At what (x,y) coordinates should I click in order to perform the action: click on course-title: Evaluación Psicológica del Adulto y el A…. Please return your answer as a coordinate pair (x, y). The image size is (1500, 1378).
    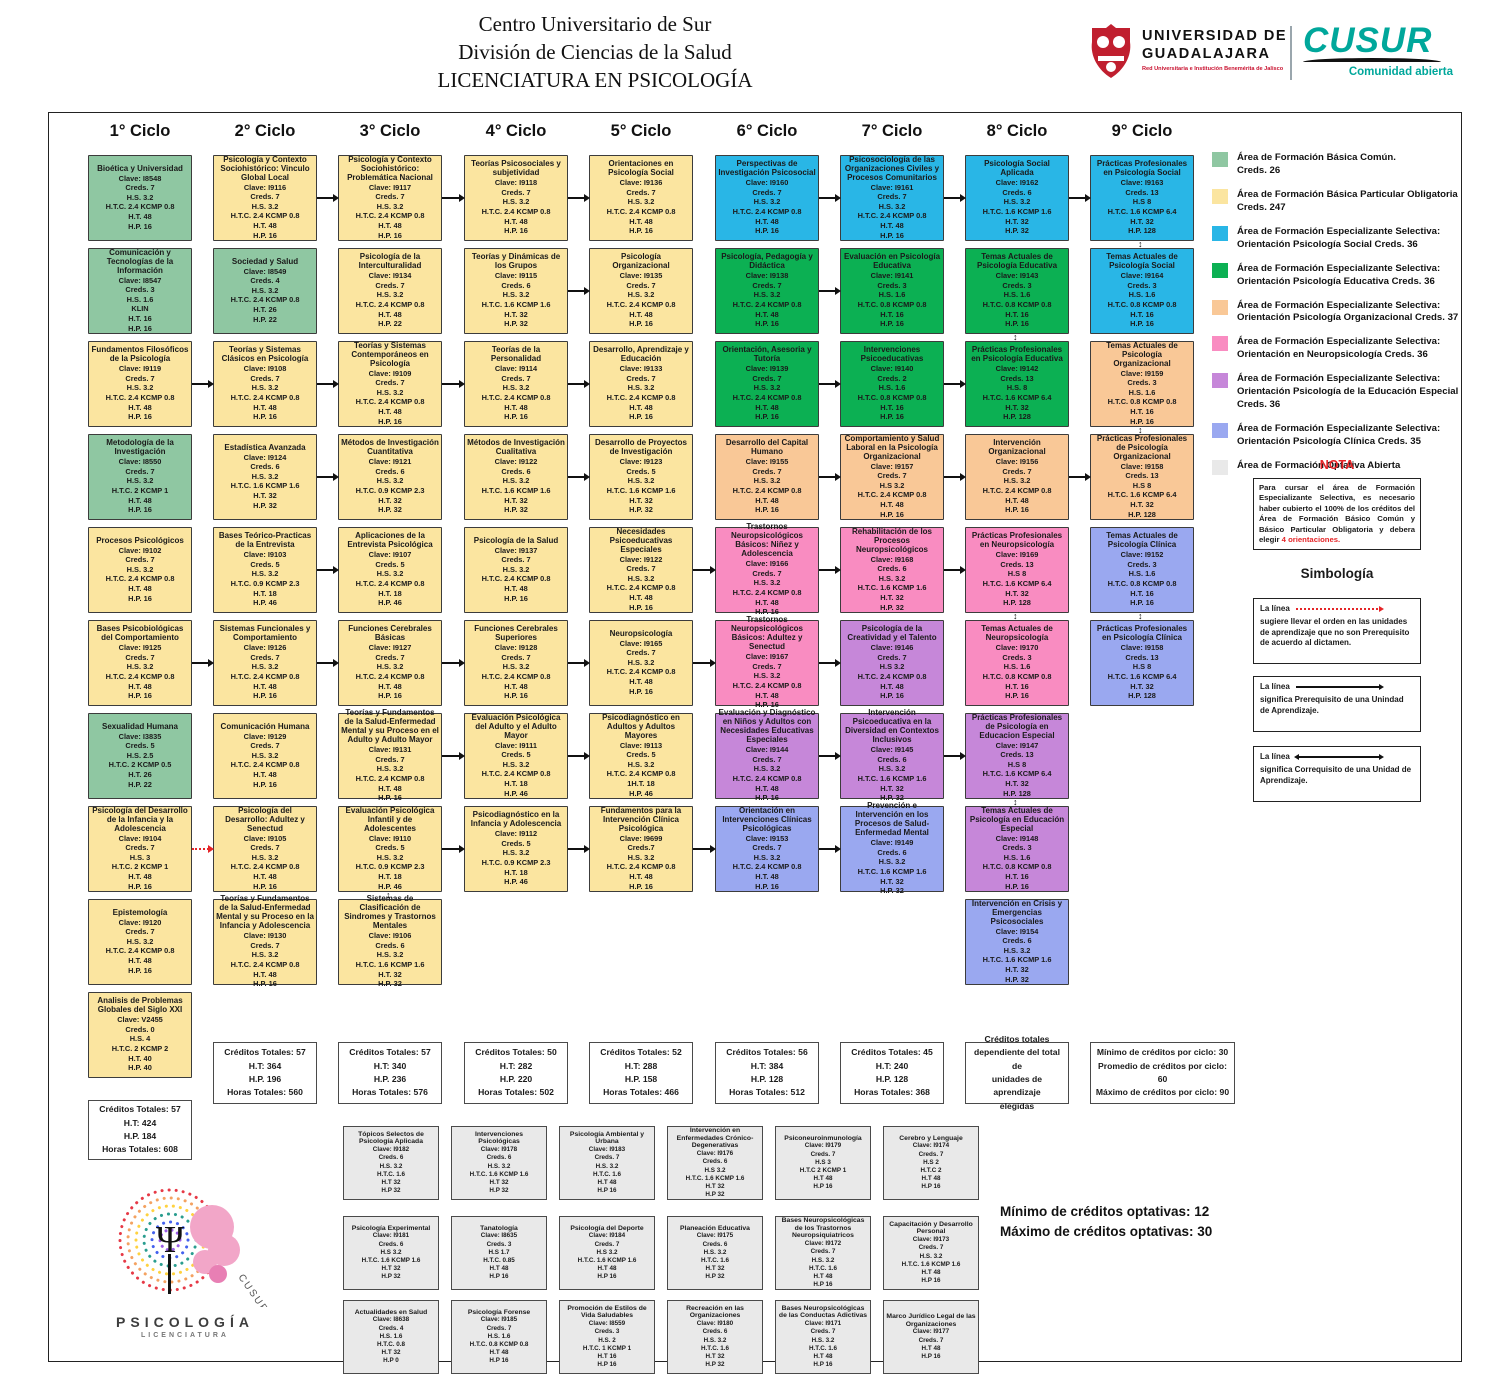
    Looking at the image, I should click on (516, 726).